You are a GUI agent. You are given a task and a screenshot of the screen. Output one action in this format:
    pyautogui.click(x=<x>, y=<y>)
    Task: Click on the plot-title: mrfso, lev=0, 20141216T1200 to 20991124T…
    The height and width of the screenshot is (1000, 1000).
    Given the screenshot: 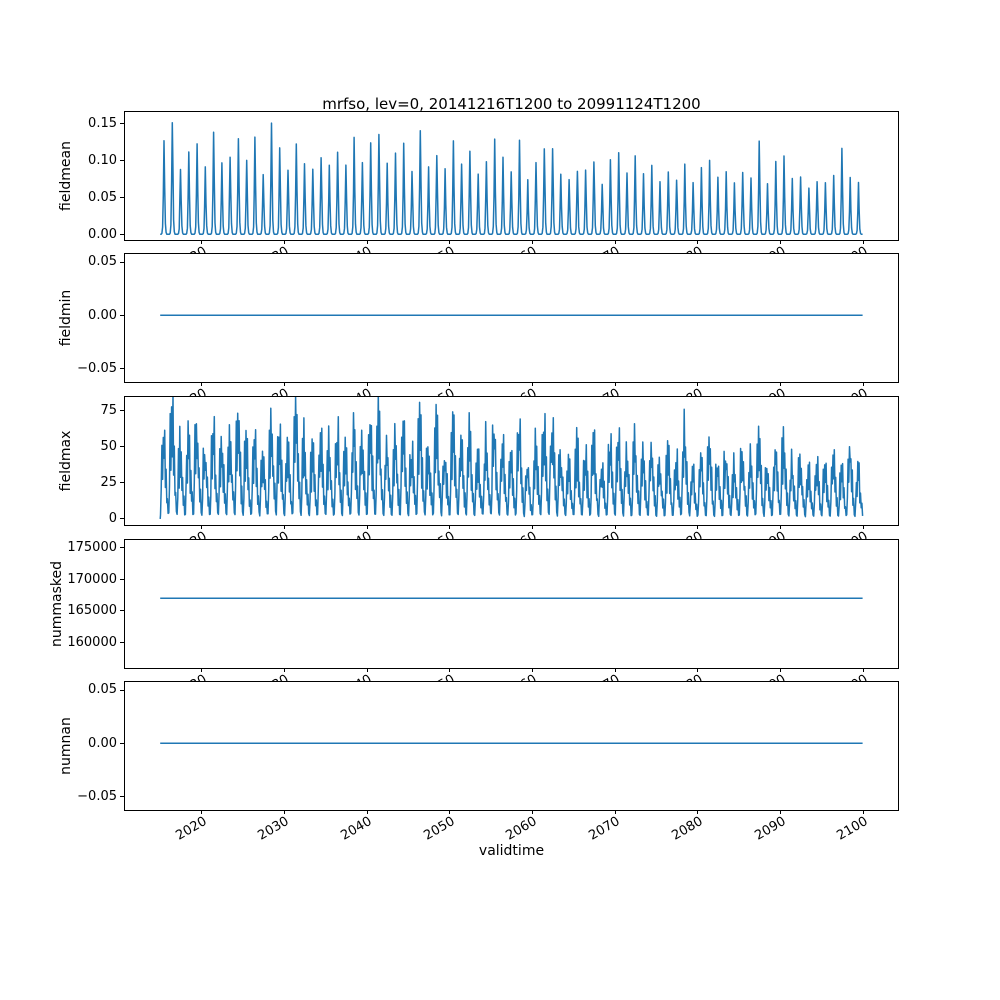 What is the action you would take?
    pyautogui.click(x=511, y=104)
    